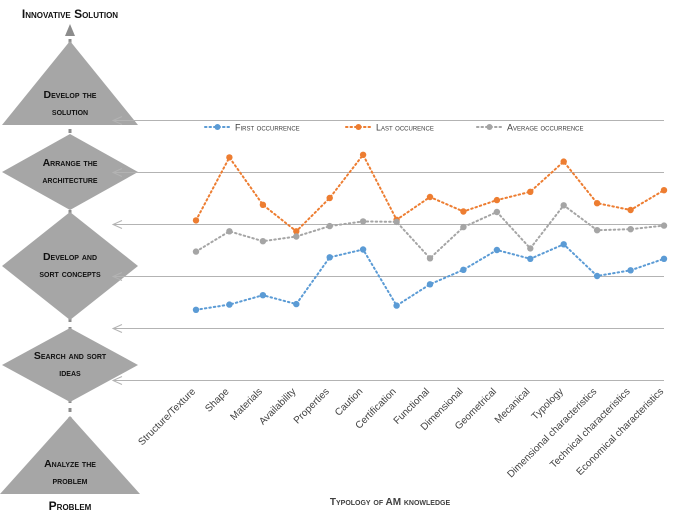 This screenshot has width=677, height=511. I want to click on x-axis-label: Typology of AM knowledge, so click(390, 502).